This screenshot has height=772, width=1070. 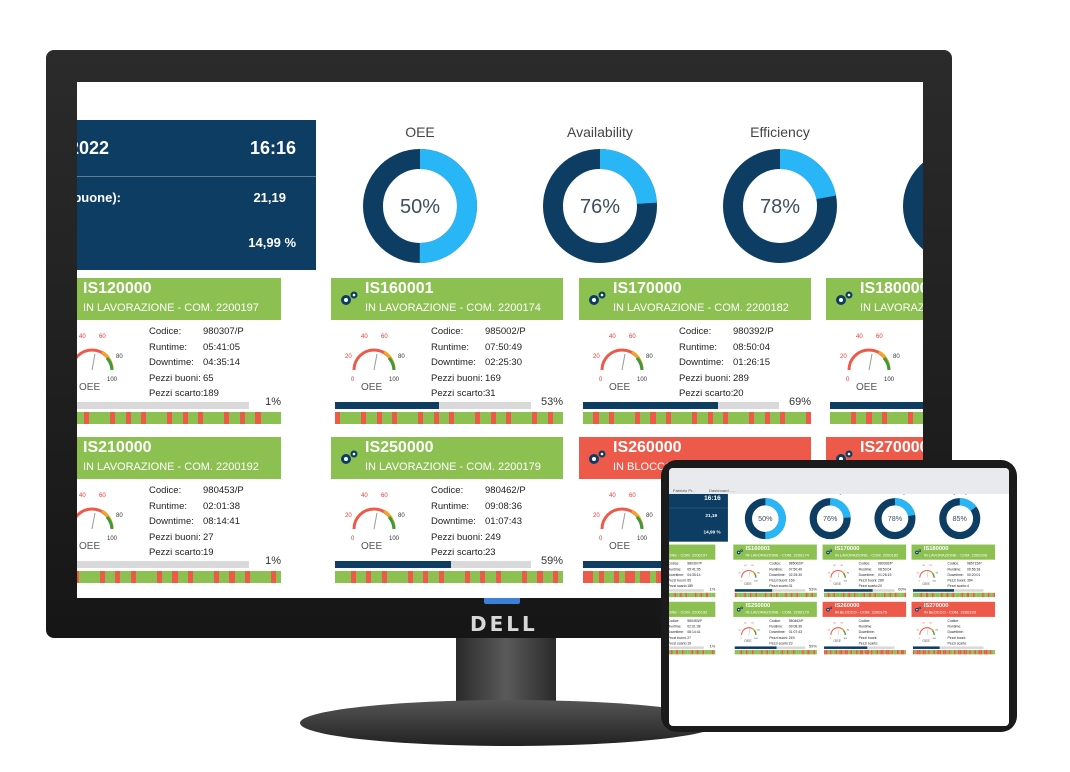 What do you see at coordinates (196, 176) in the screenshot?
I see `summary-divider` at bounding box center [196, 176].